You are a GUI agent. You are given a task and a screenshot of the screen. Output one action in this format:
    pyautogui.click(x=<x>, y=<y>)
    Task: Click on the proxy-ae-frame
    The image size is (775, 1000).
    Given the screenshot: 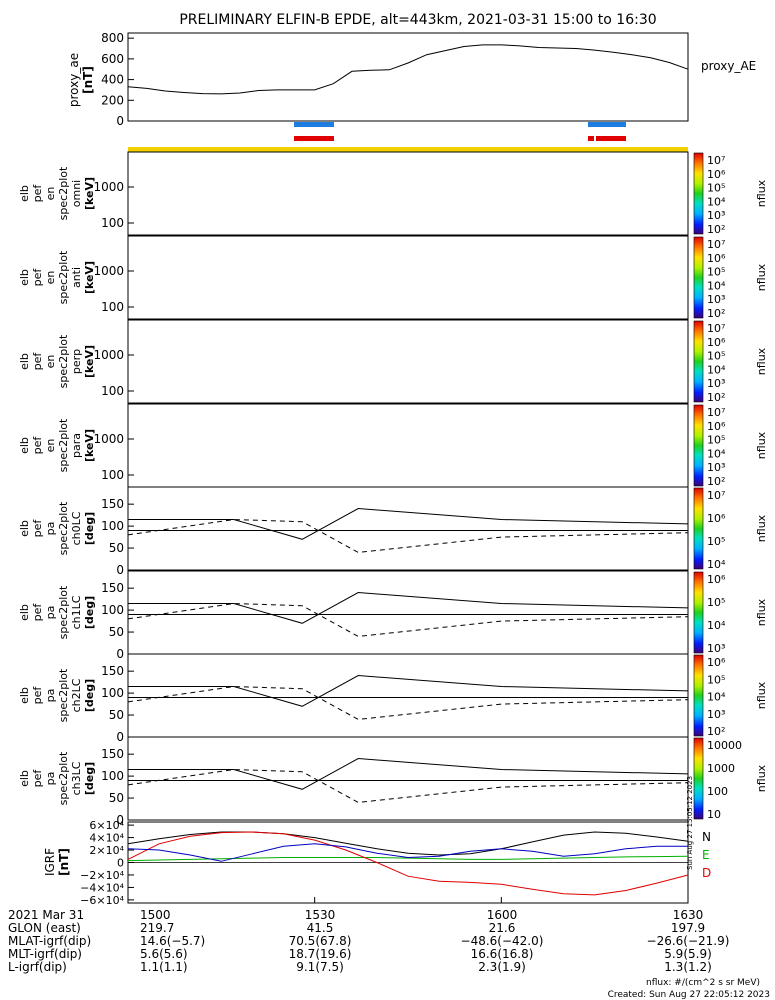 What is the action you would take?
    pyautogui.click(x=408, y=77)
    